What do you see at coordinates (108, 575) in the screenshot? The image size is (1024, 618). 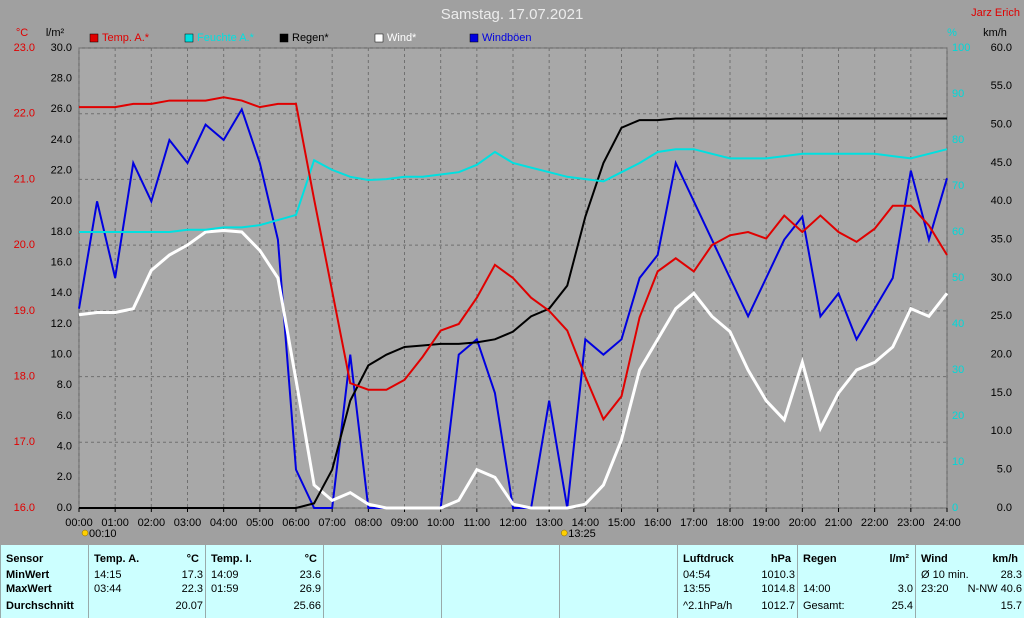 I see `cell-label: 14:15` at bounding box center [108, 575].